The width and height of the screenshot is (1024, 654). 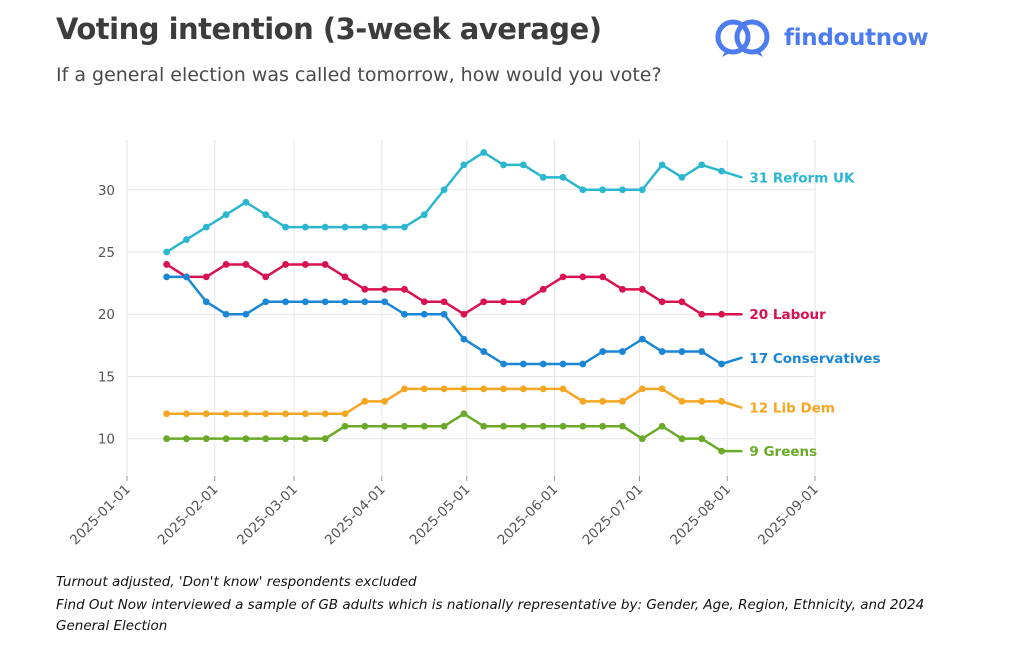 I want to click on y-tick-label-25: 25, so click(x=106, y=253).